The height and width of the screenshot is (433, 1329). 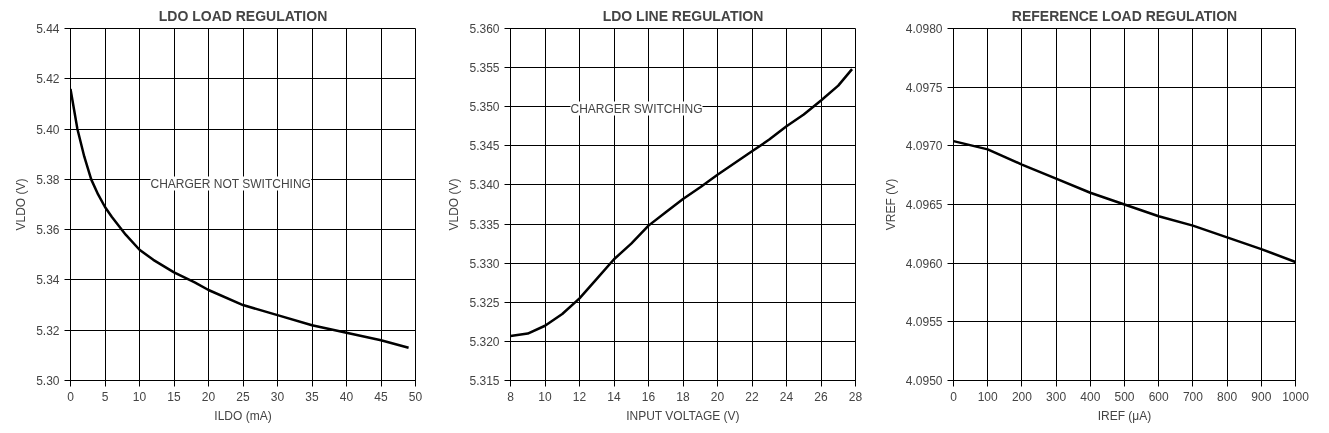 I want to click on x-tick-label: 900, so click(x=1261, y=396).